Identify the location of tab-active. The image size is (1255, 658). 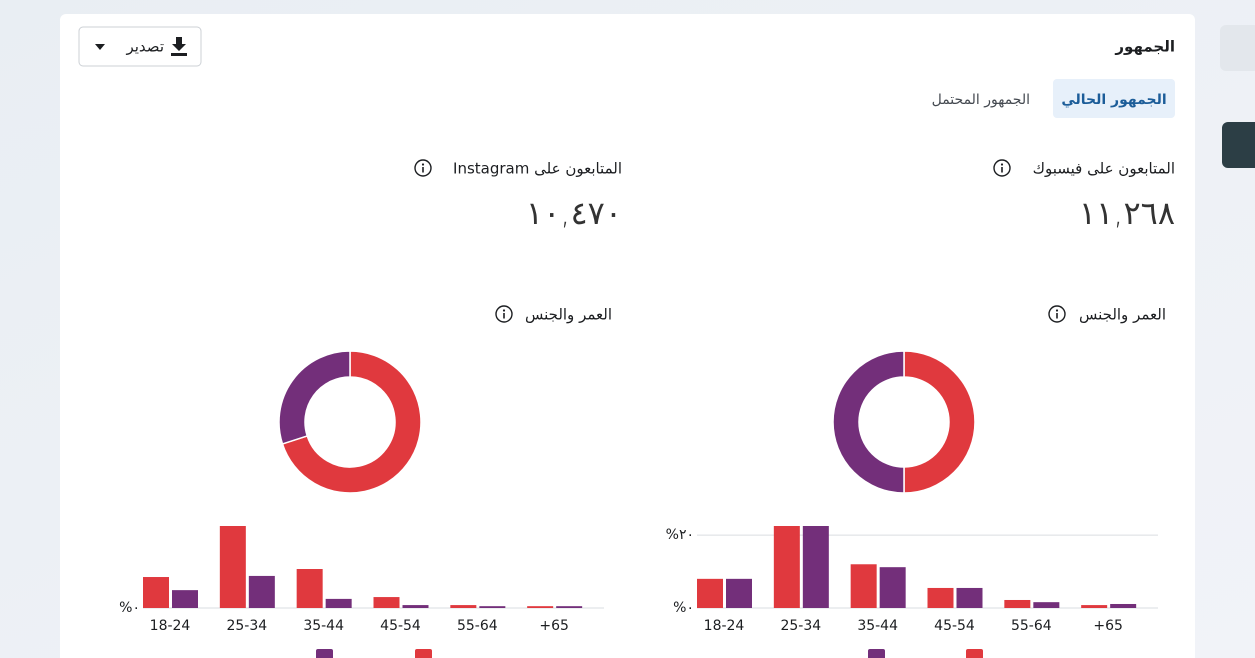
(1114, 98).